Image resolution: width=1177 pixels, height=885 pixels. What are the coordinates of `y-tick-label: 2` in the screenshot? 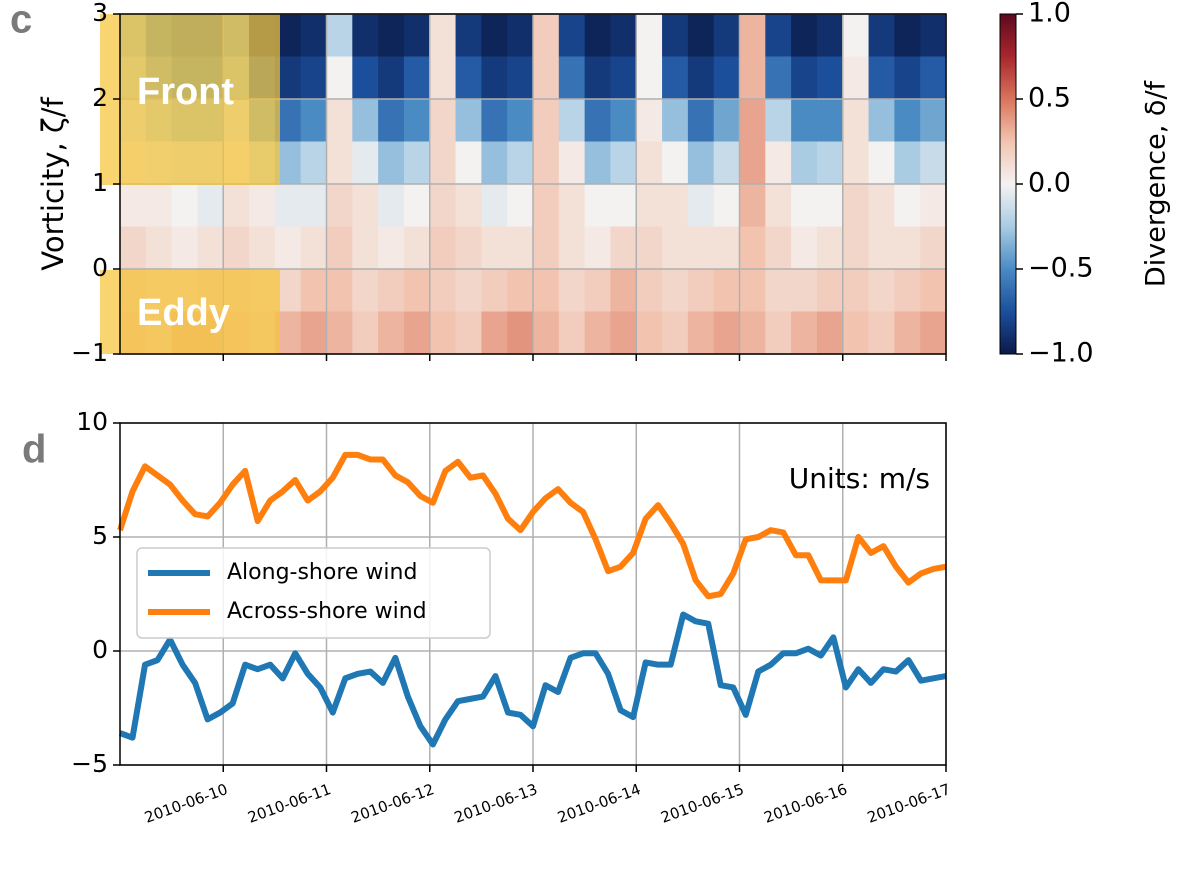 It's located at (100, 97).